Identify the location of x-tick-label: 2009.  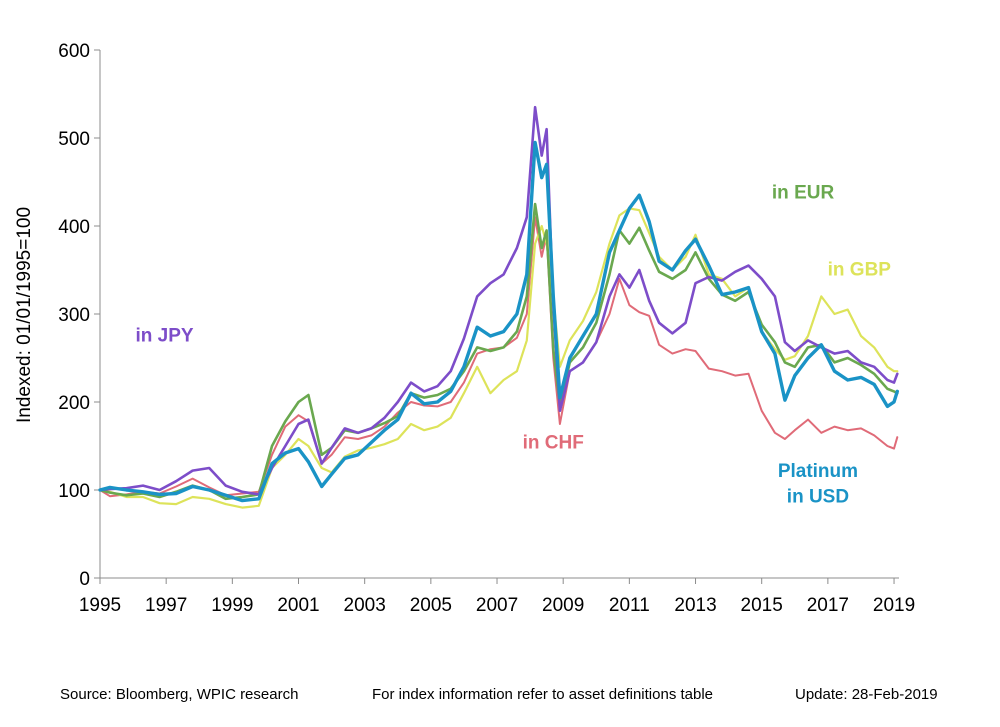
(563, 605).